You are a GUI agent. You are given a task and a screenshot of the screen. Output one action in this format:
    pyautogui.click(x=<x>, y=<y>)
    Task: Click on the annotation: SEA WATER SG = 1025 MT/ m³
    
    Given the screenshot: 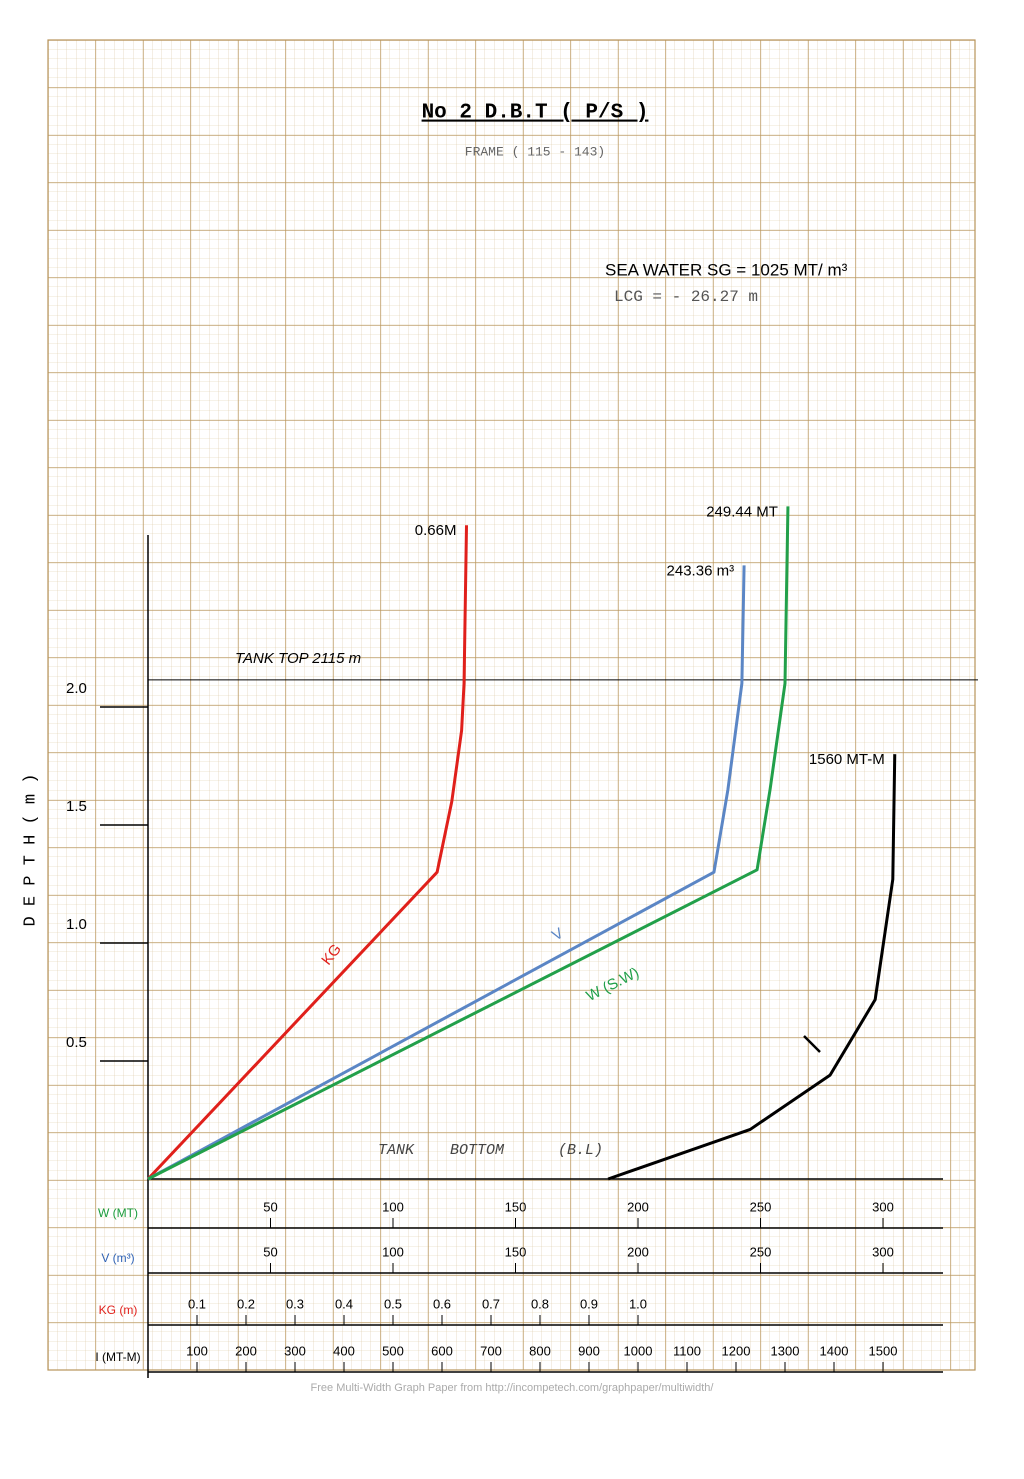 What is the action you would take?
    pyautogui.click(x=726, y=269)
    